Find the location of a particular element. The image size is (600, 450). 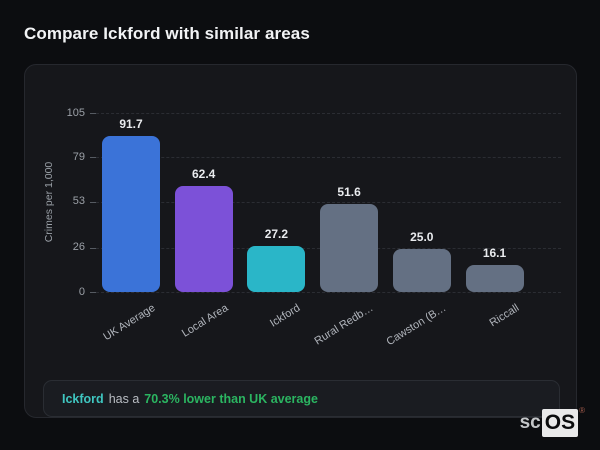

bar-uk-average is located at coordinates (131, 213).